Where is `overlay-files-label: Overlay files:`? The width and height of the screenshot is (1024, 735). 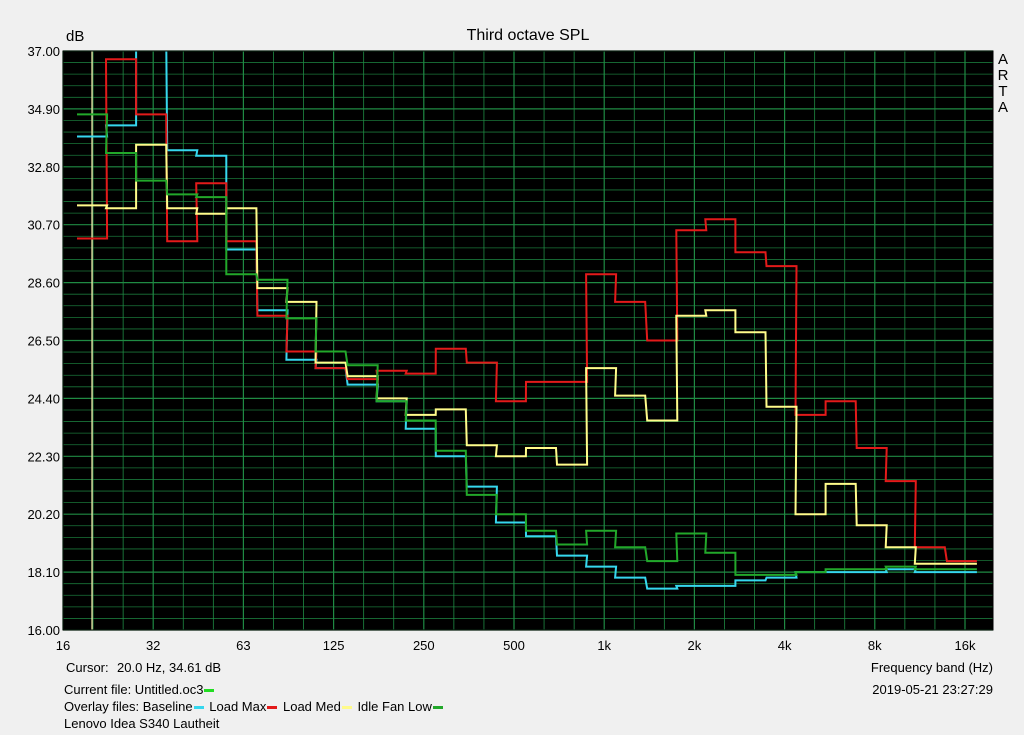
overlay-files-label: Overlay files: is located at coordinates (102, 706).